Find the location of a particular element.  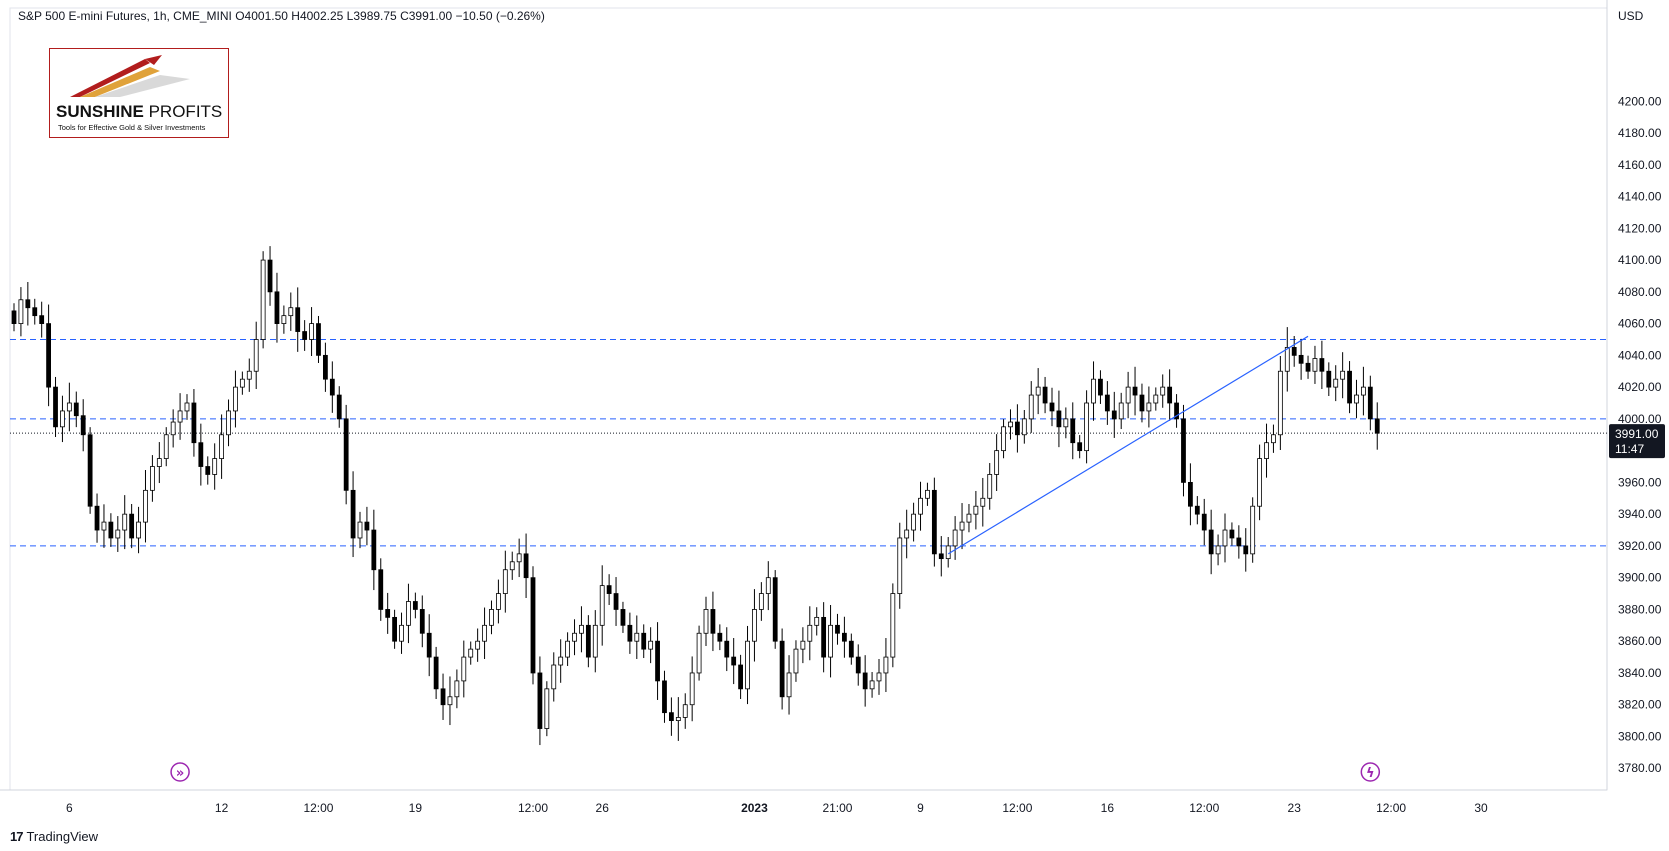

marker-glyph: » is located at coordinates (180, 773).